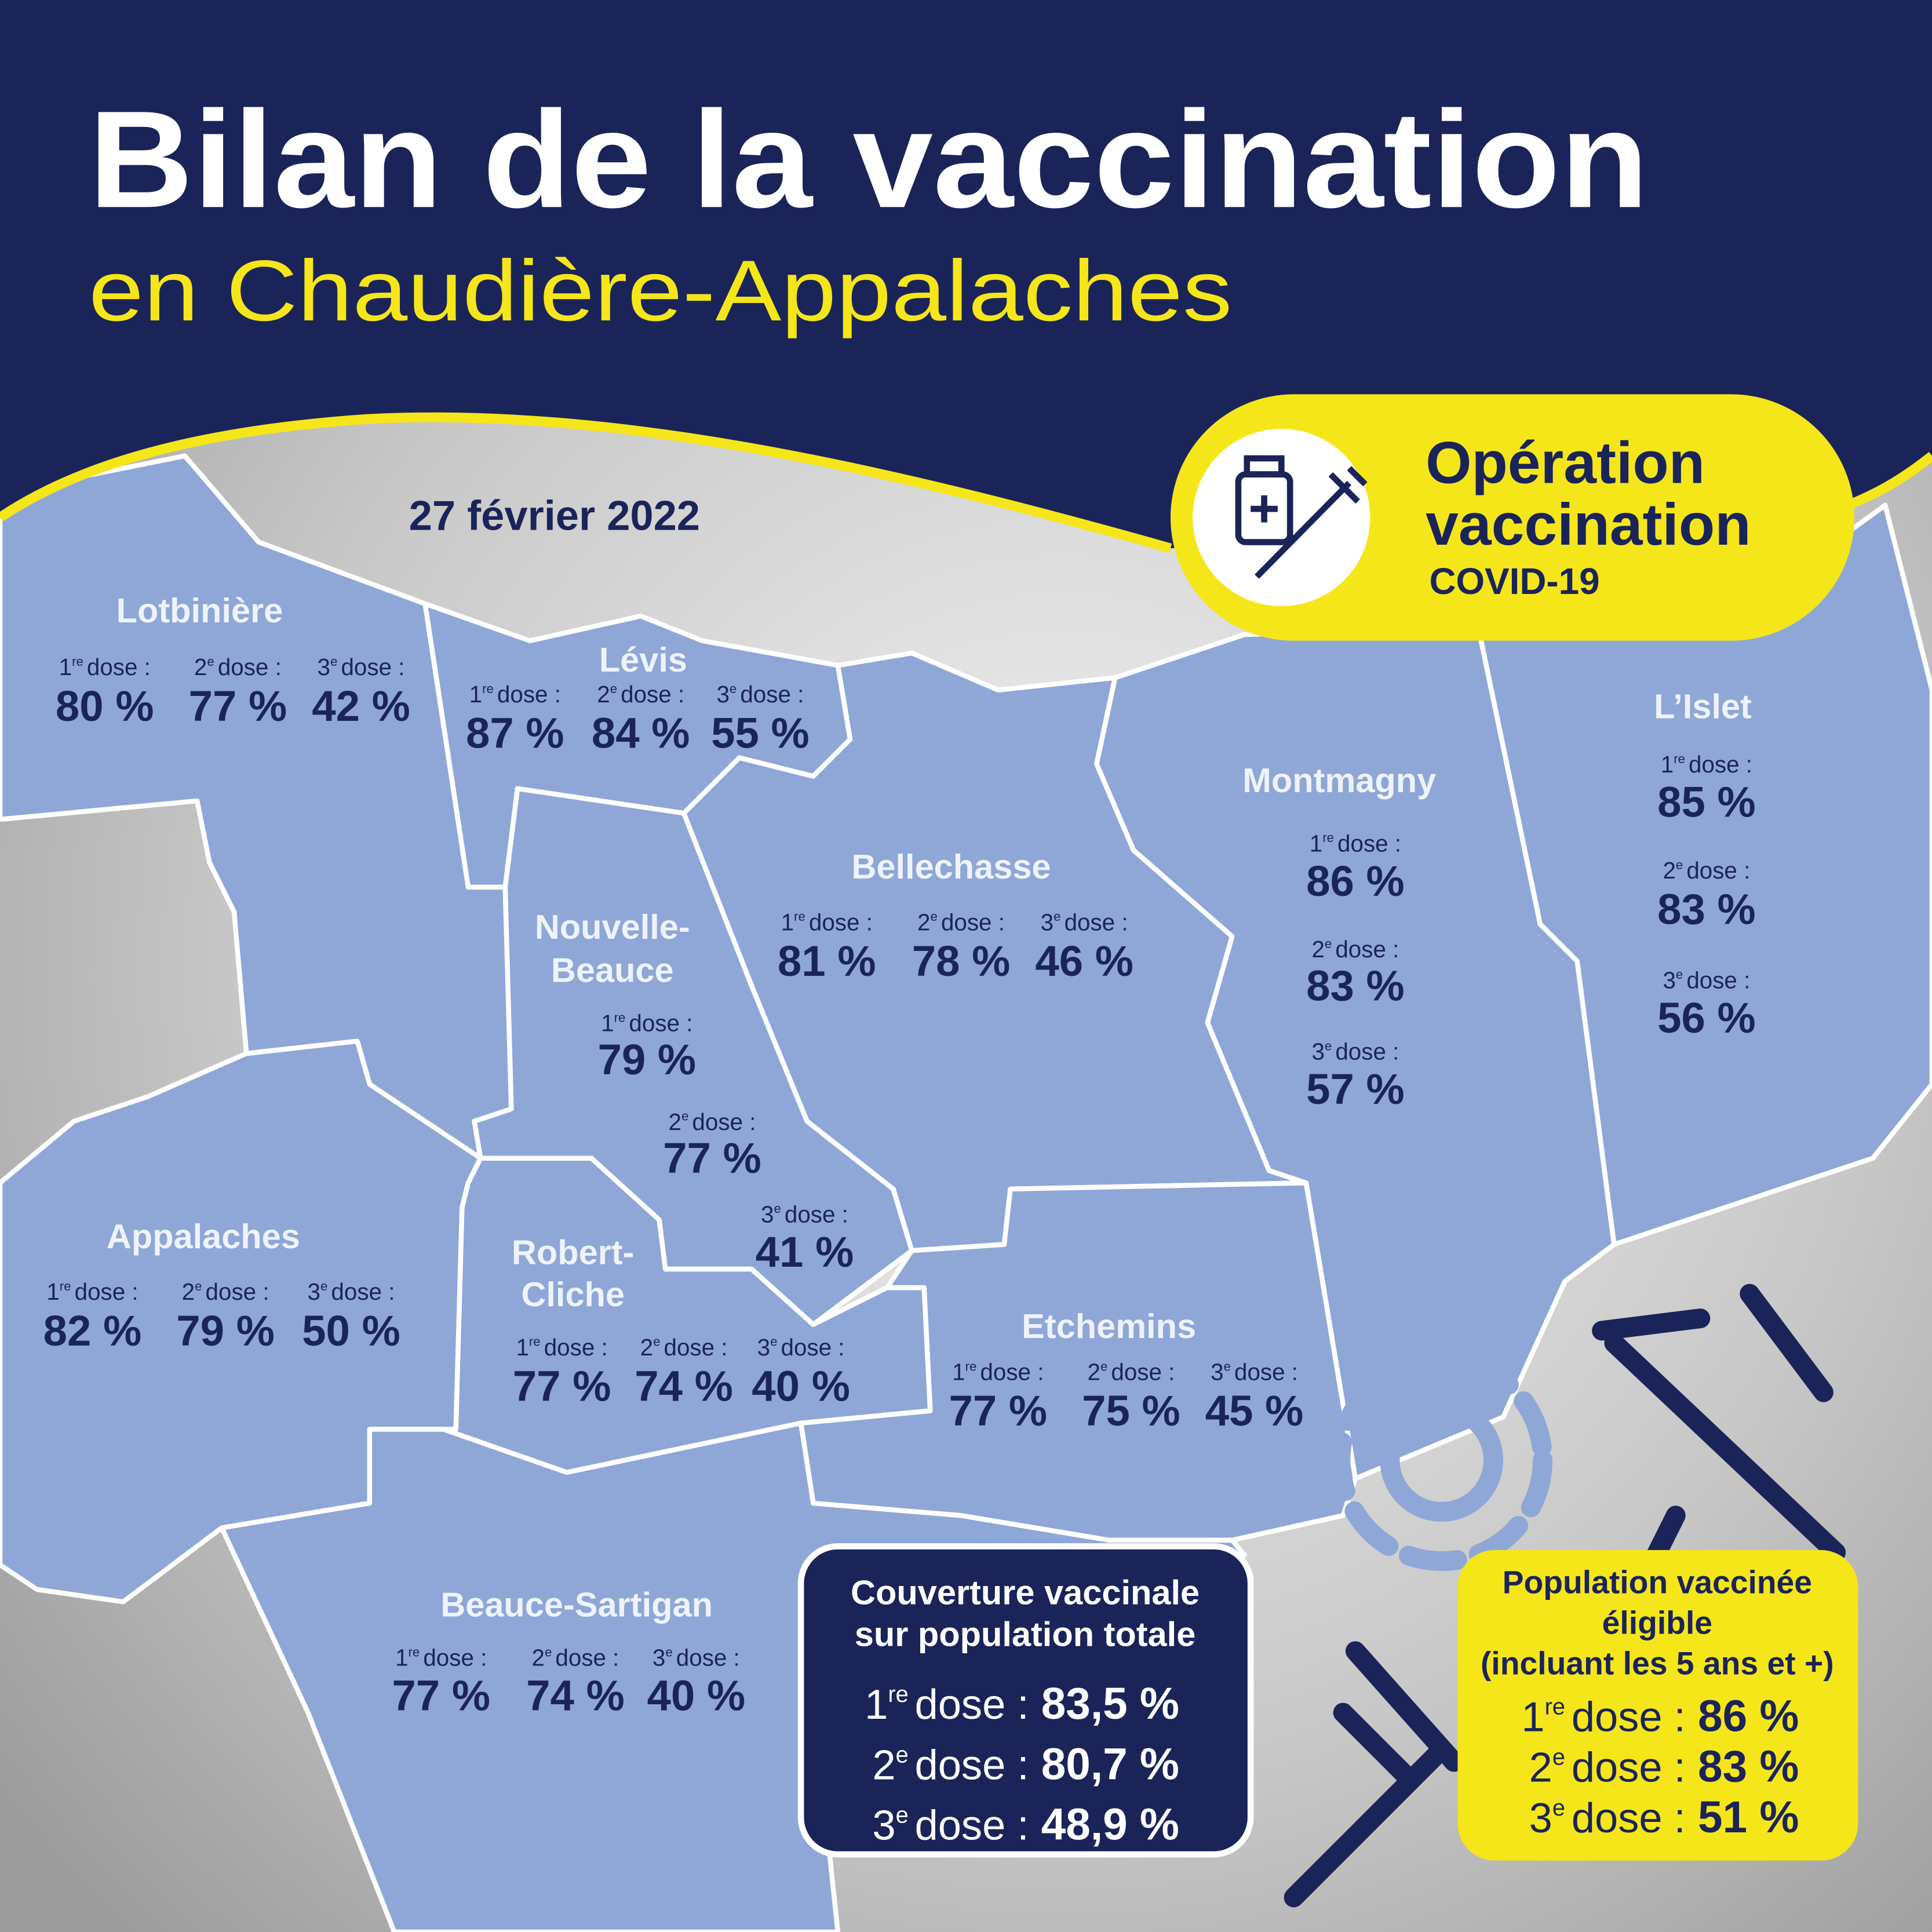 The image size is (1932, 1932). Describe the element at coordinates (1374, 1775) in the screenshot. I see `syringe-icon` at that location.